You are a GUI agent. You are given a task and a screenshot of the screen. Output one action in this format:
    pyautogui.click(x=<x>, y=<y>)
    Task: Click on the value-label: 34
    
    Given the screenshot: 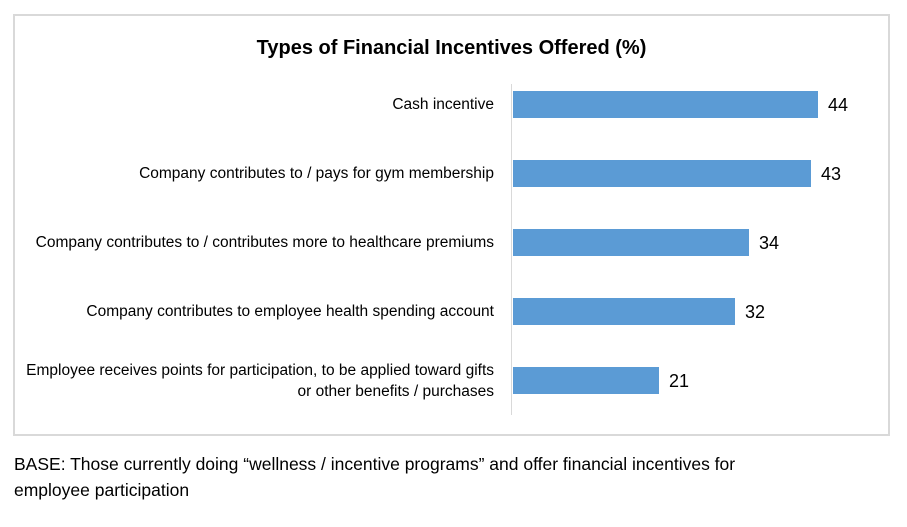 What is the action you would take?
    pyautogui.click(x=769, y=242)
    